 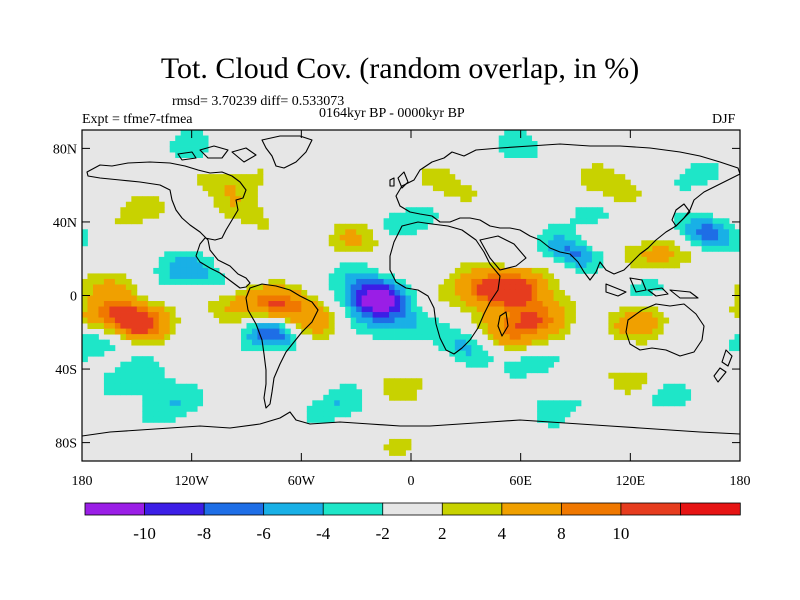 What do you see at coordinates (631, 481) in the screenshot?
I see `lon-tick-label: 120E` at bounding box center [631, 481].